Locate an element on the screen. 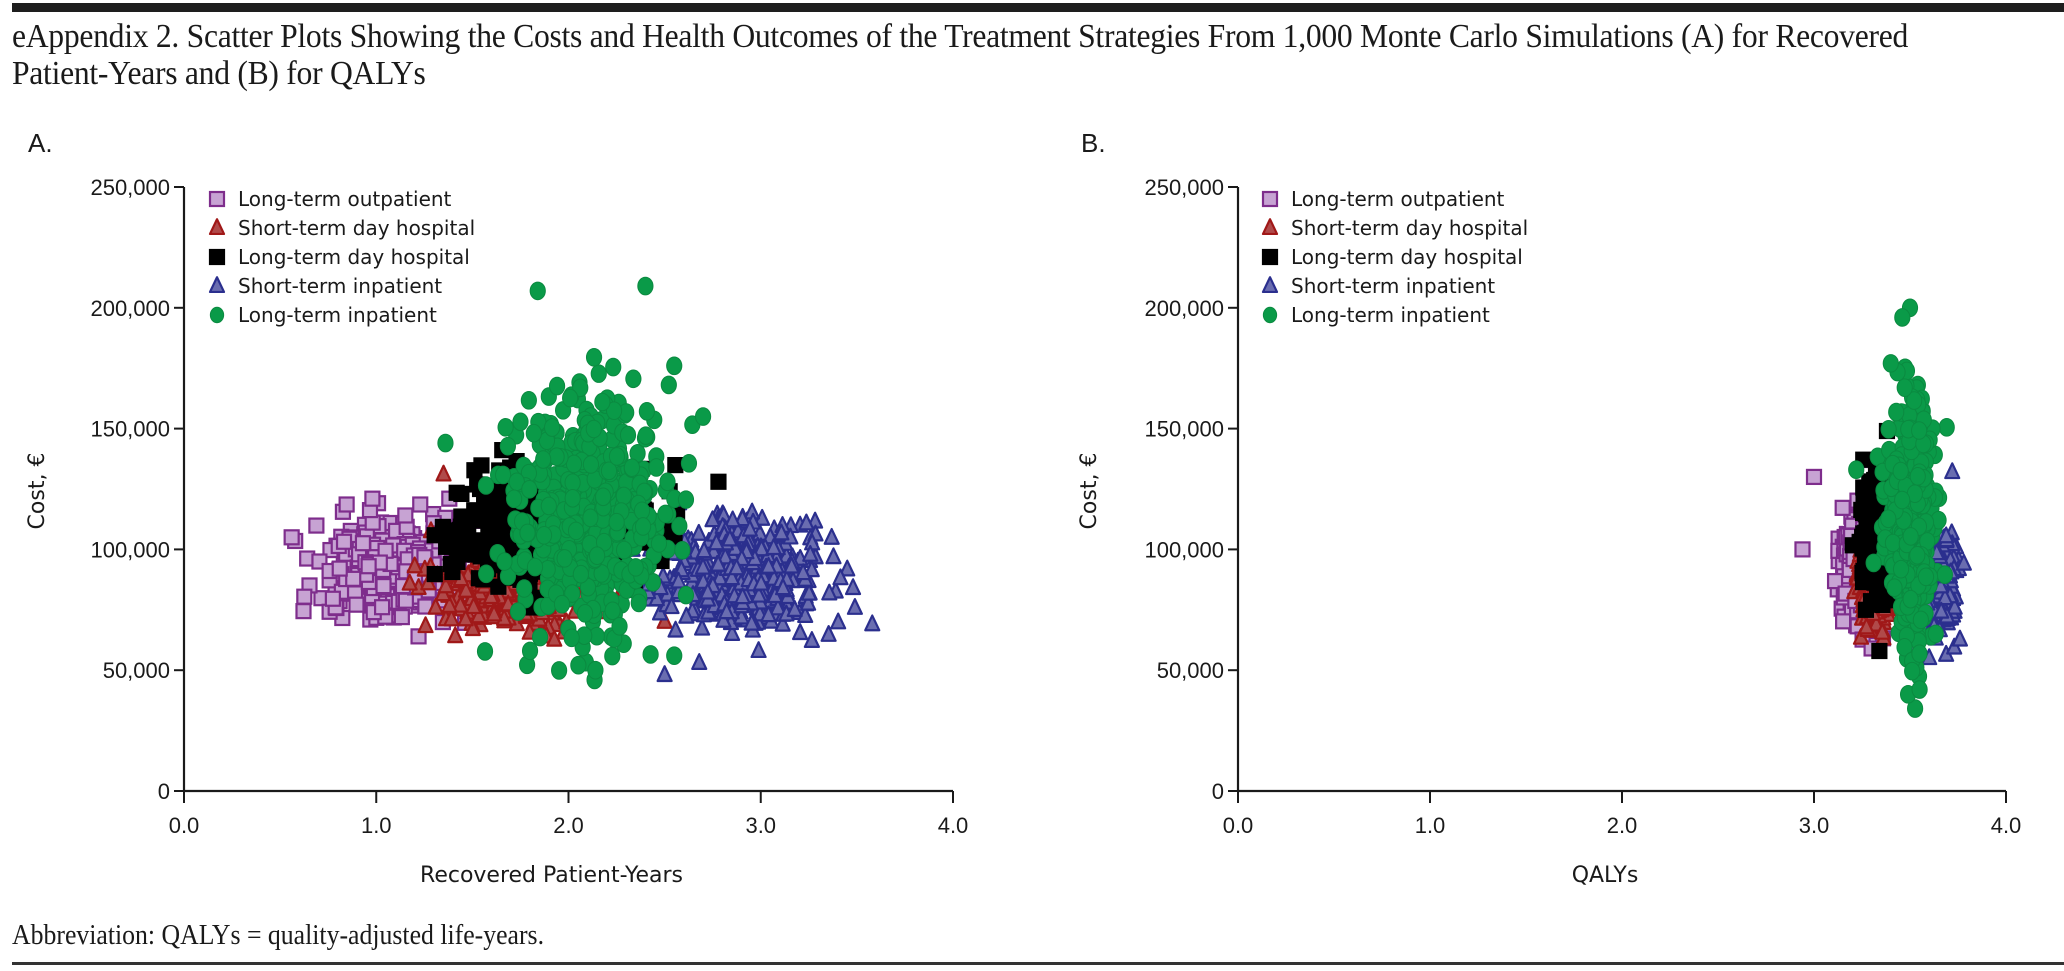  legend-item: Long-term outpatient is located at coordinates (1383, 199).